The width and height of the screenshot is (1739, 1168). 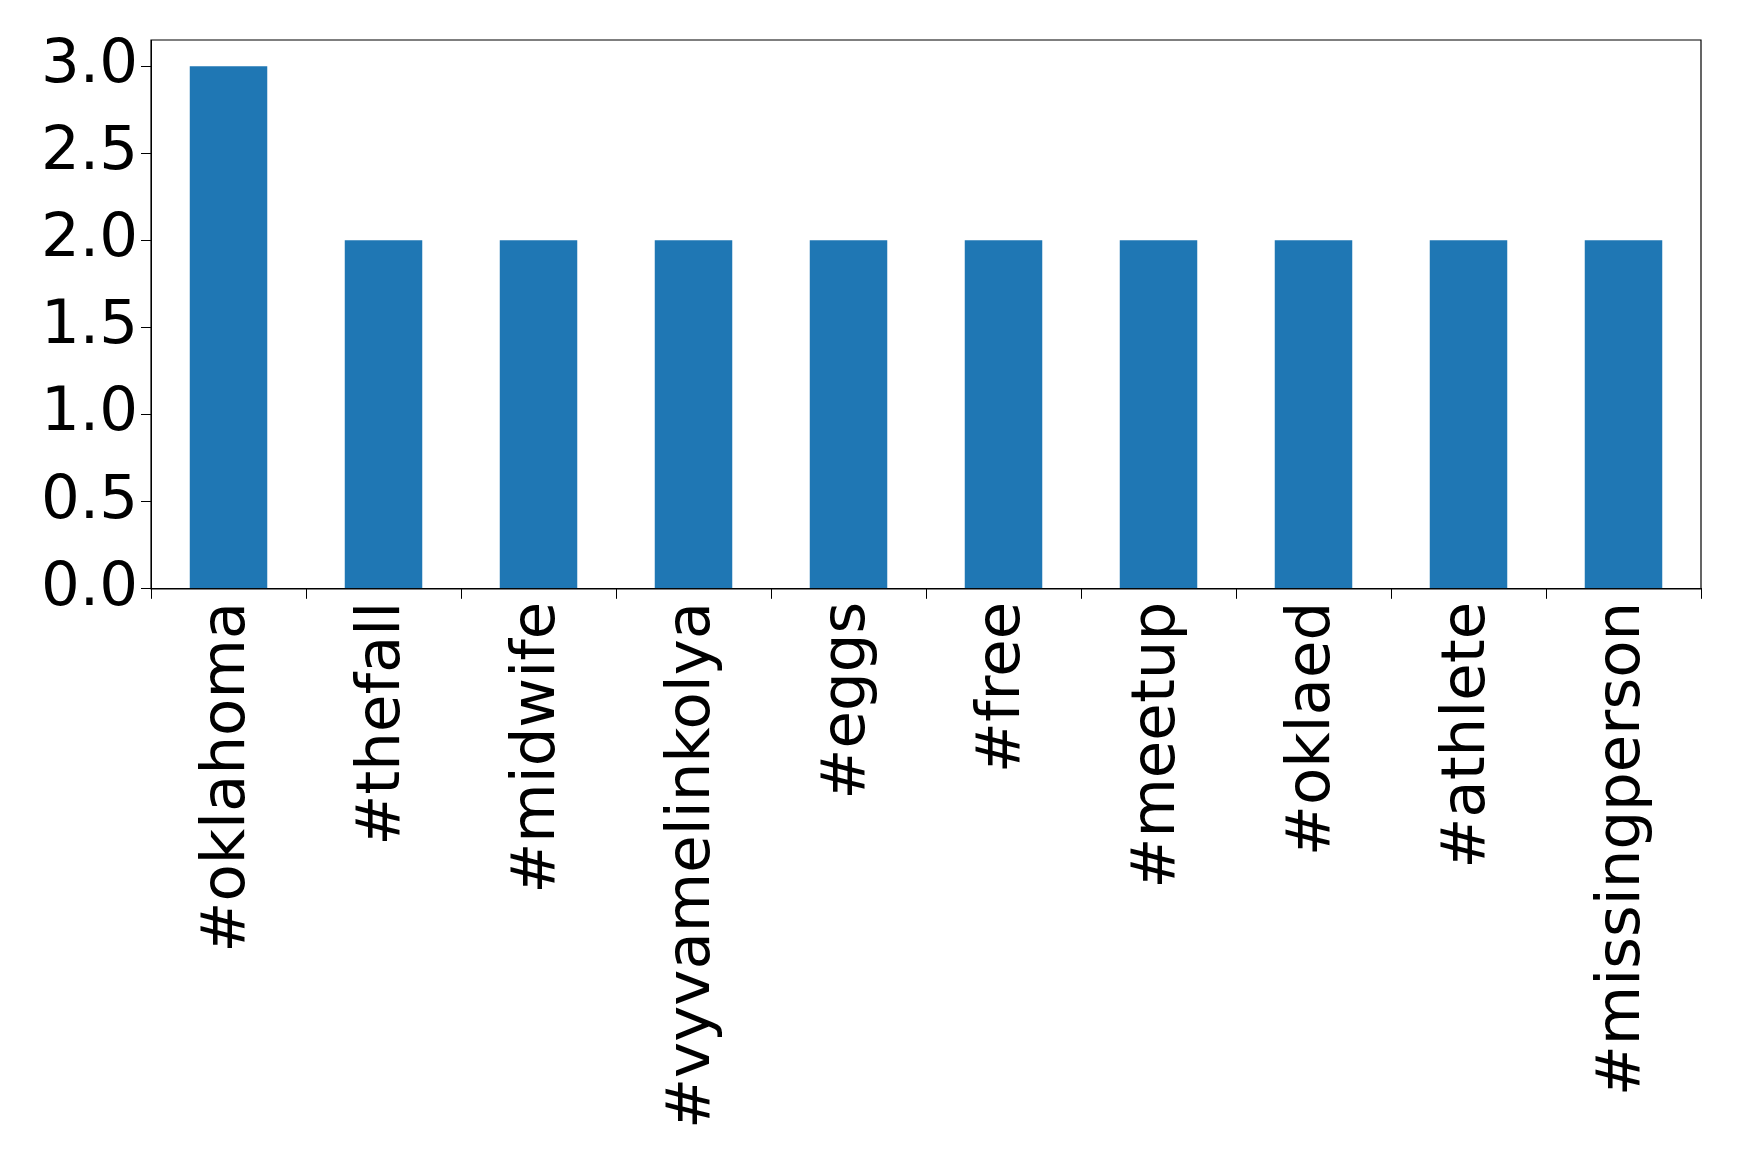 What do you see at coordinates (1618, 849) in the screenshot?
I see `x-tick-label: #missingperson` at bounding box center [1618, 849].